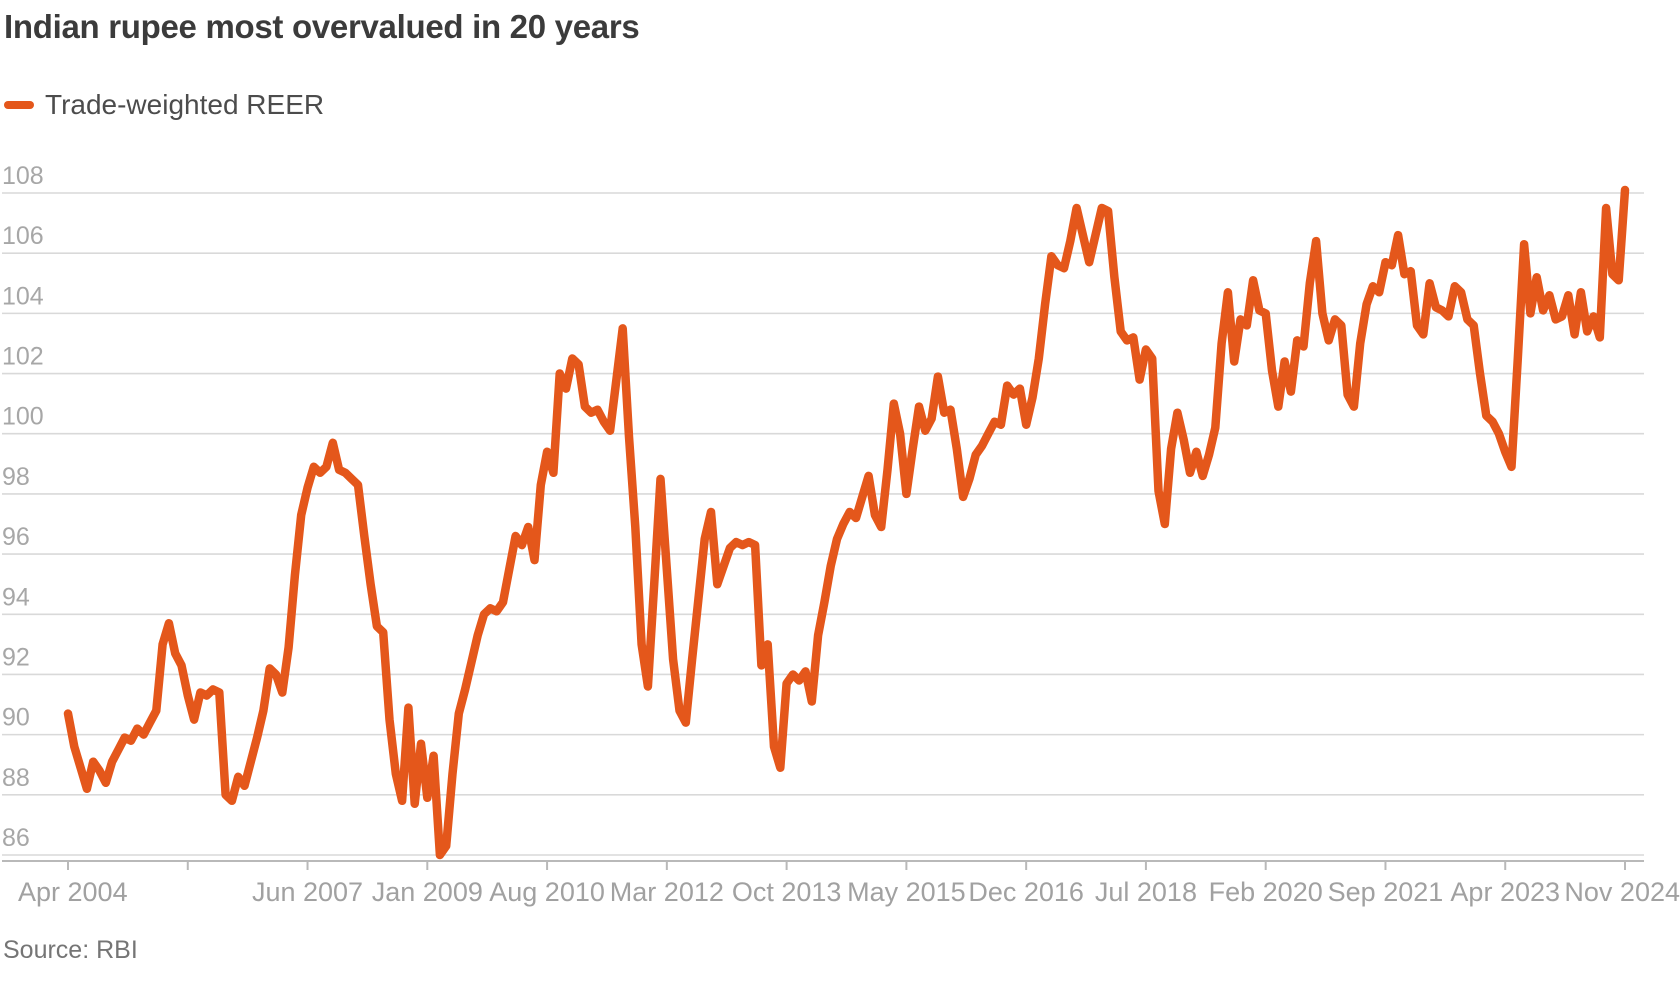 The height and width of the screenshot is (982, 1680). Describe the element at coordinates (19, 105) in the screenshot. I see `legend-line-swatch-icon` at that location.